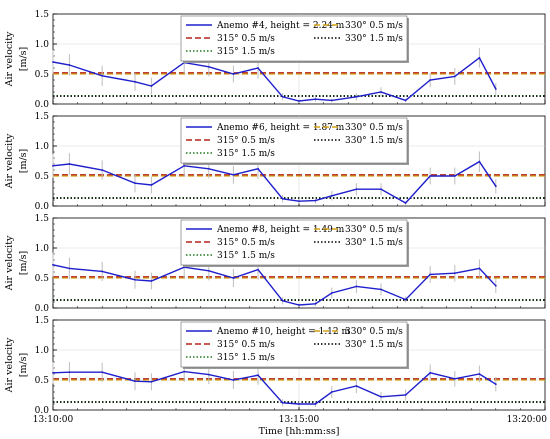 The height and width of the screenshot is (439, 550). Describe the element at coordinates (299, 431) in the screenshot. I see `x-axis-label: Time [hh:mm:ss]` at that location.